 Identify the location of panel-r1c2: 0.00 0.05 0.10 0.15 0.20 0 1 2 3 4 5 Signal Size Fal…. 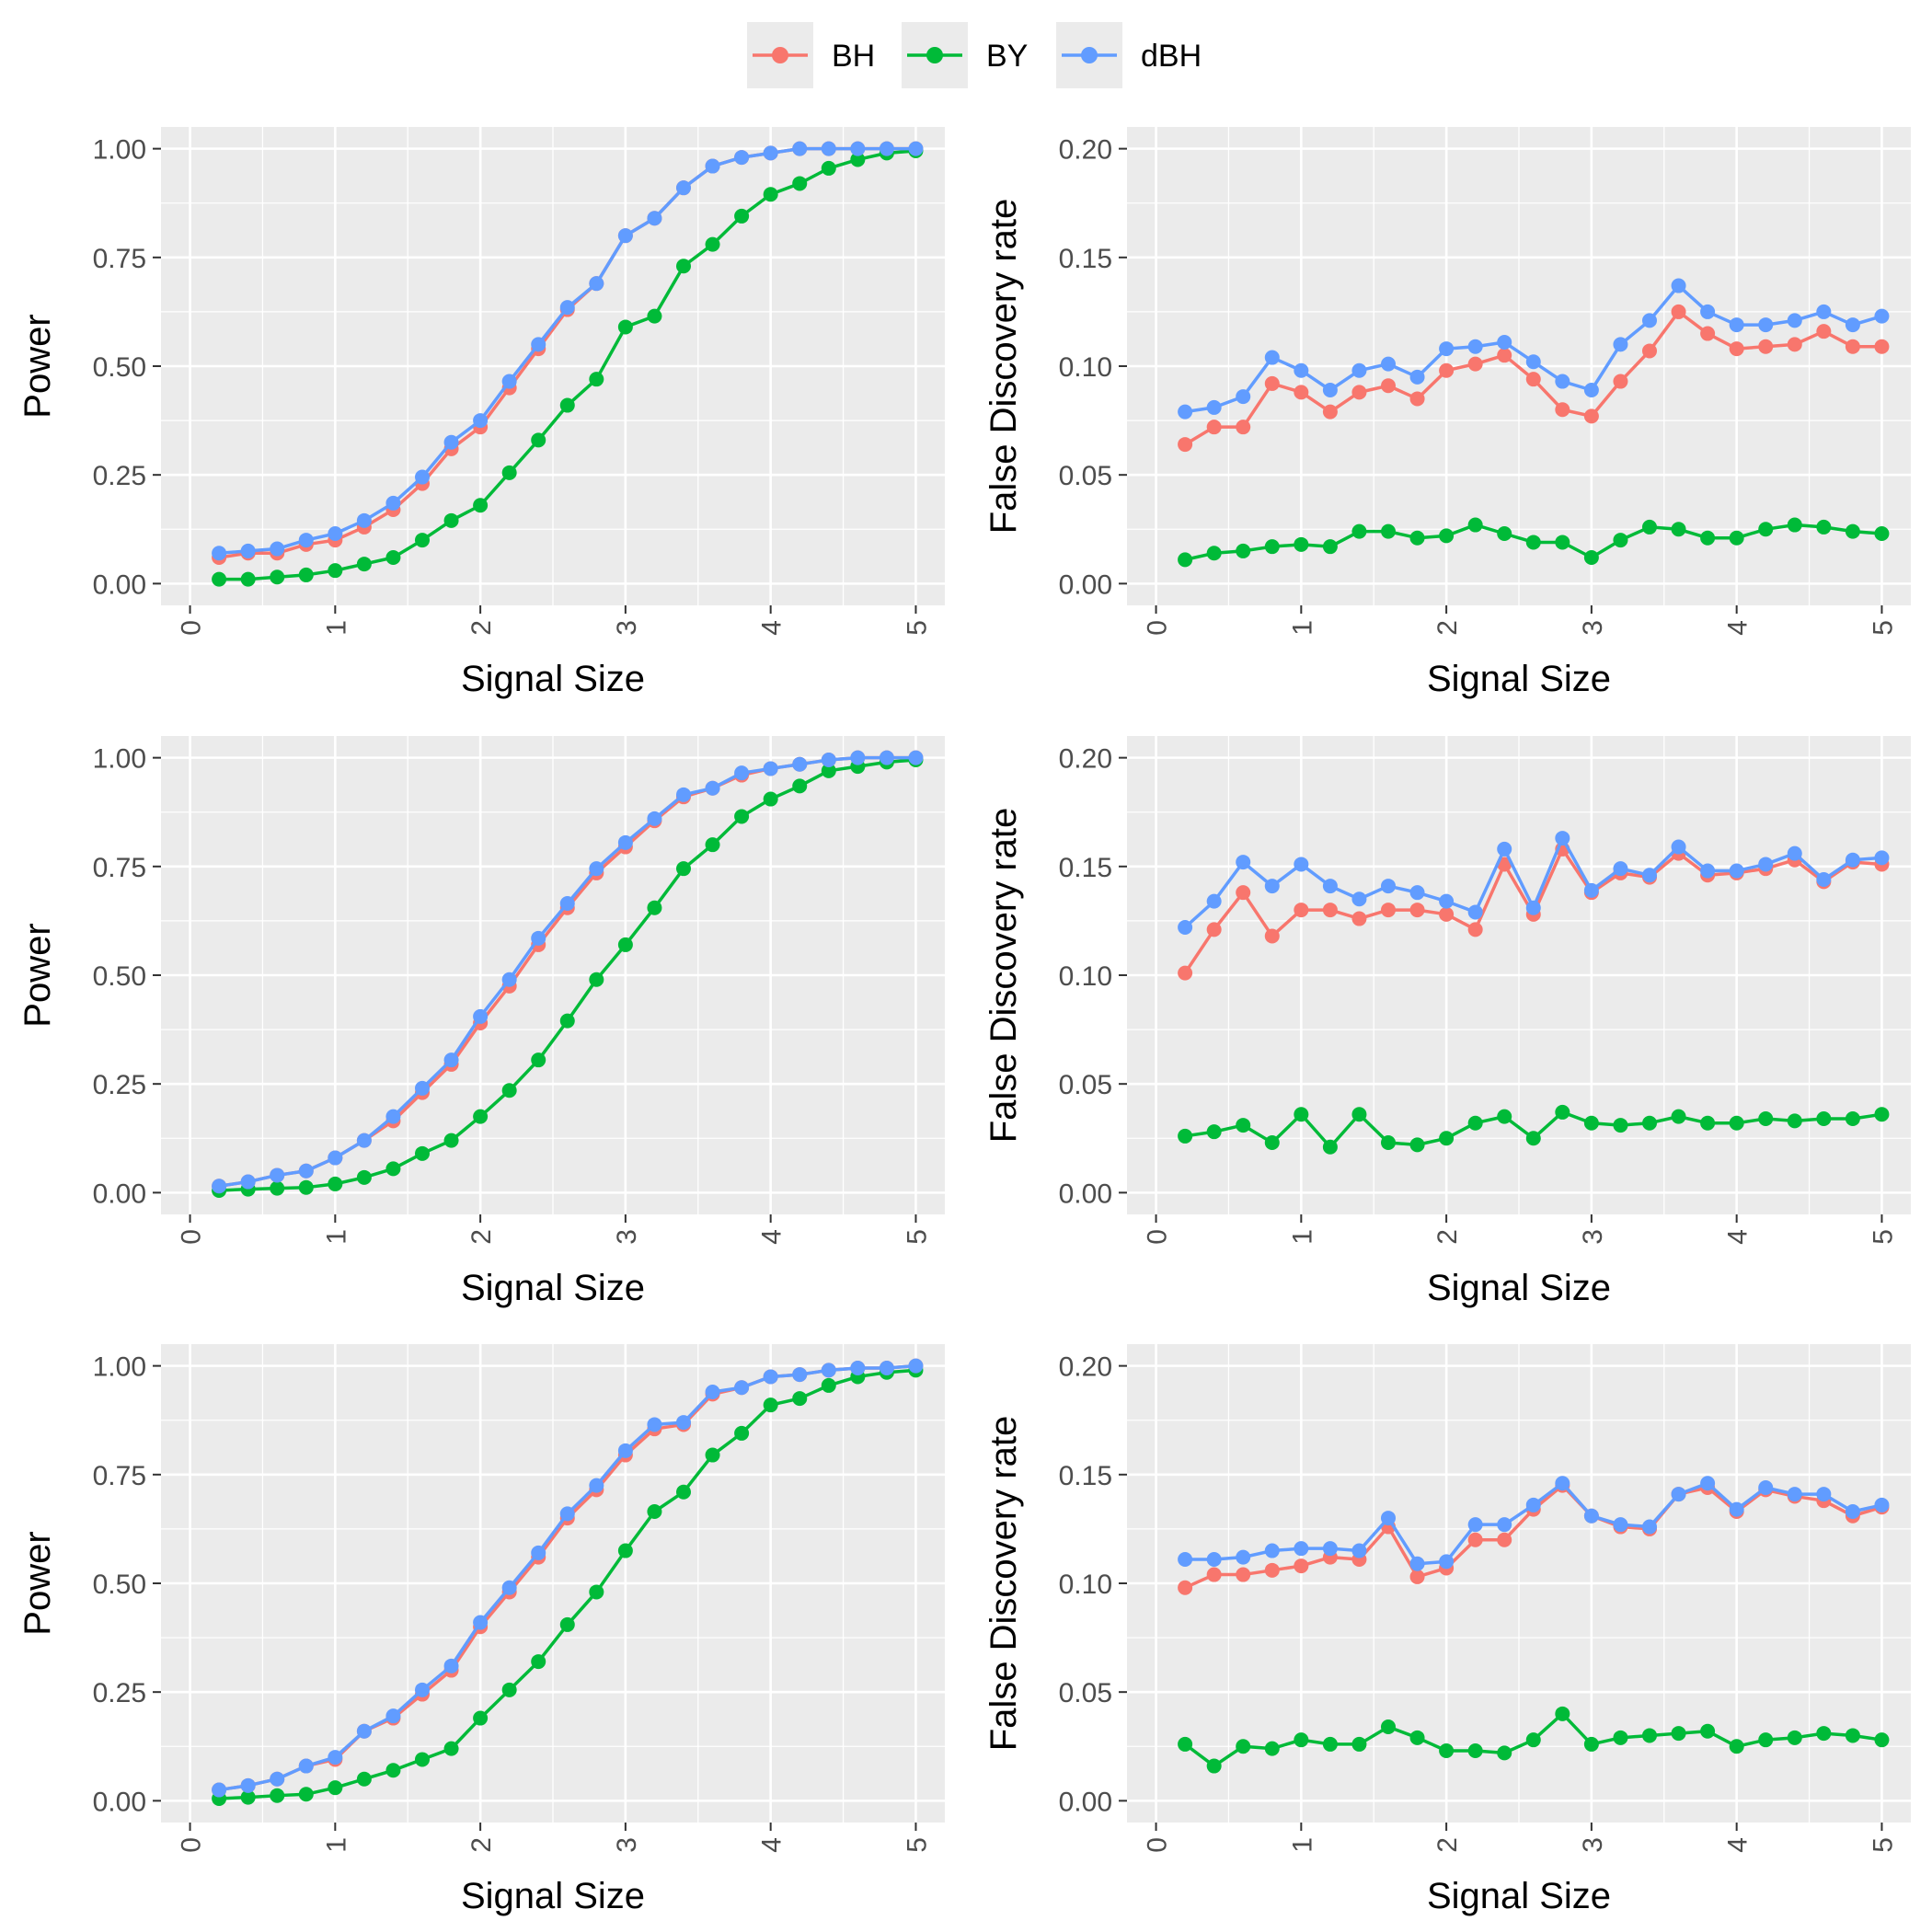
(1447, 413).